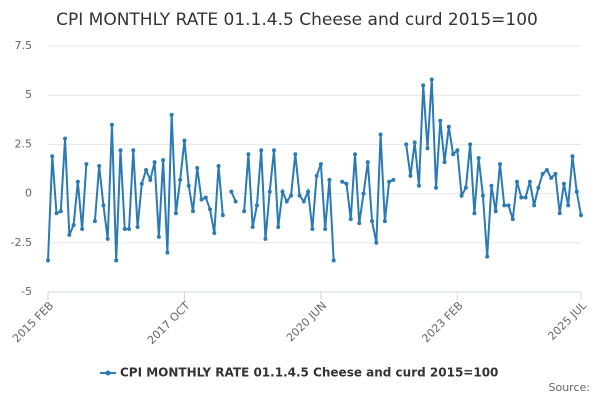 The image size is (600, 400). Describe the element at coordinates (306, 321) in the screenshot. I see `x-tick-label: 2020 JUN` at that location.